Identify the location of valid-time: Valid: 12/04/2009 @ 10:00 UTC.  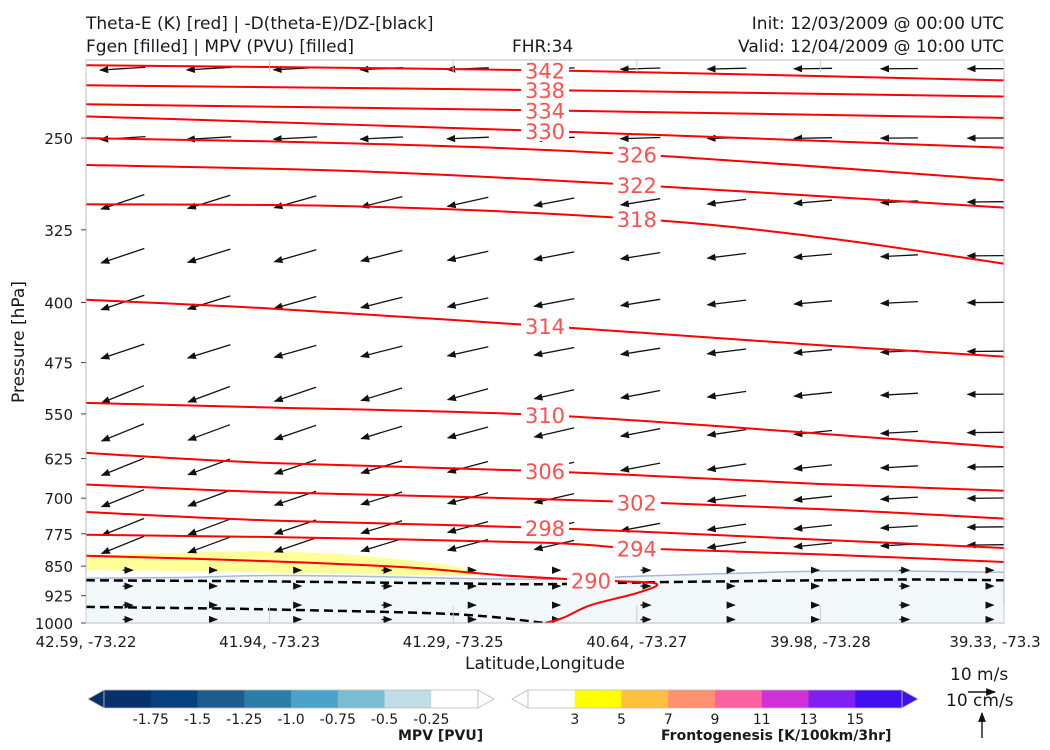
(871, 47).